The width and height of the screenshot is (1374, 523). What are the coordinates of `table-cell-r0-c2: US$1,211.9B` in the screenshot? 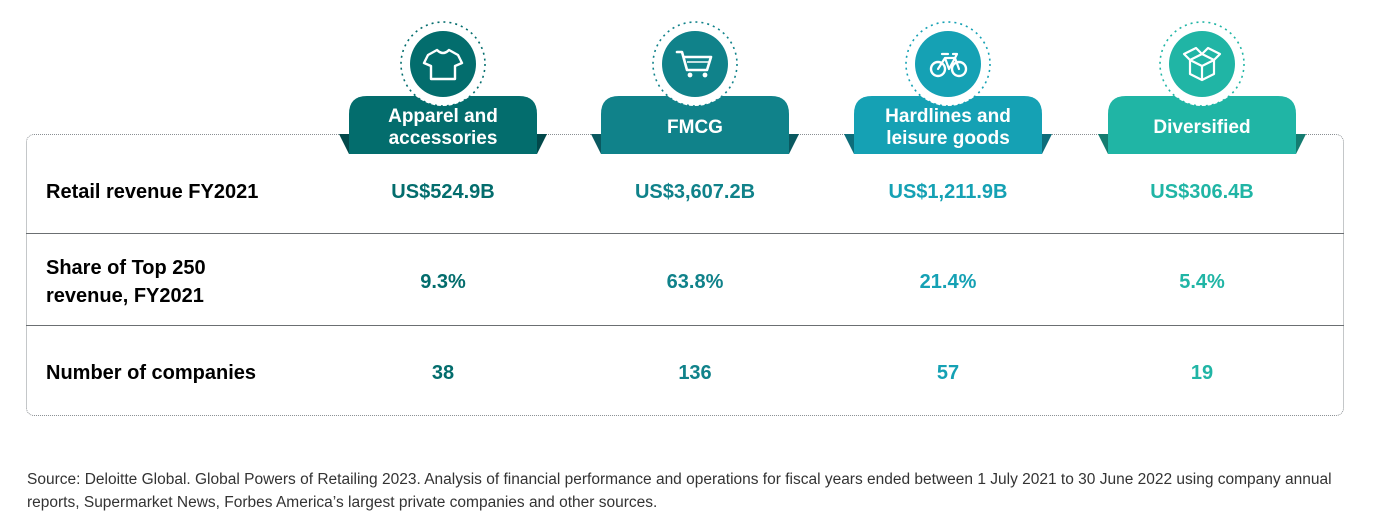 It's located at (948, 192).